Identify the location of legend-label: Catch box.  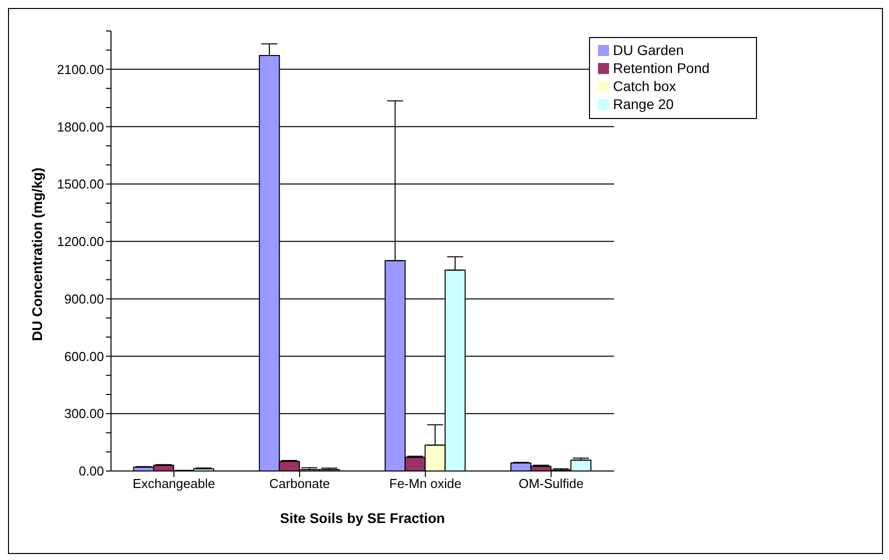
(644, 86).